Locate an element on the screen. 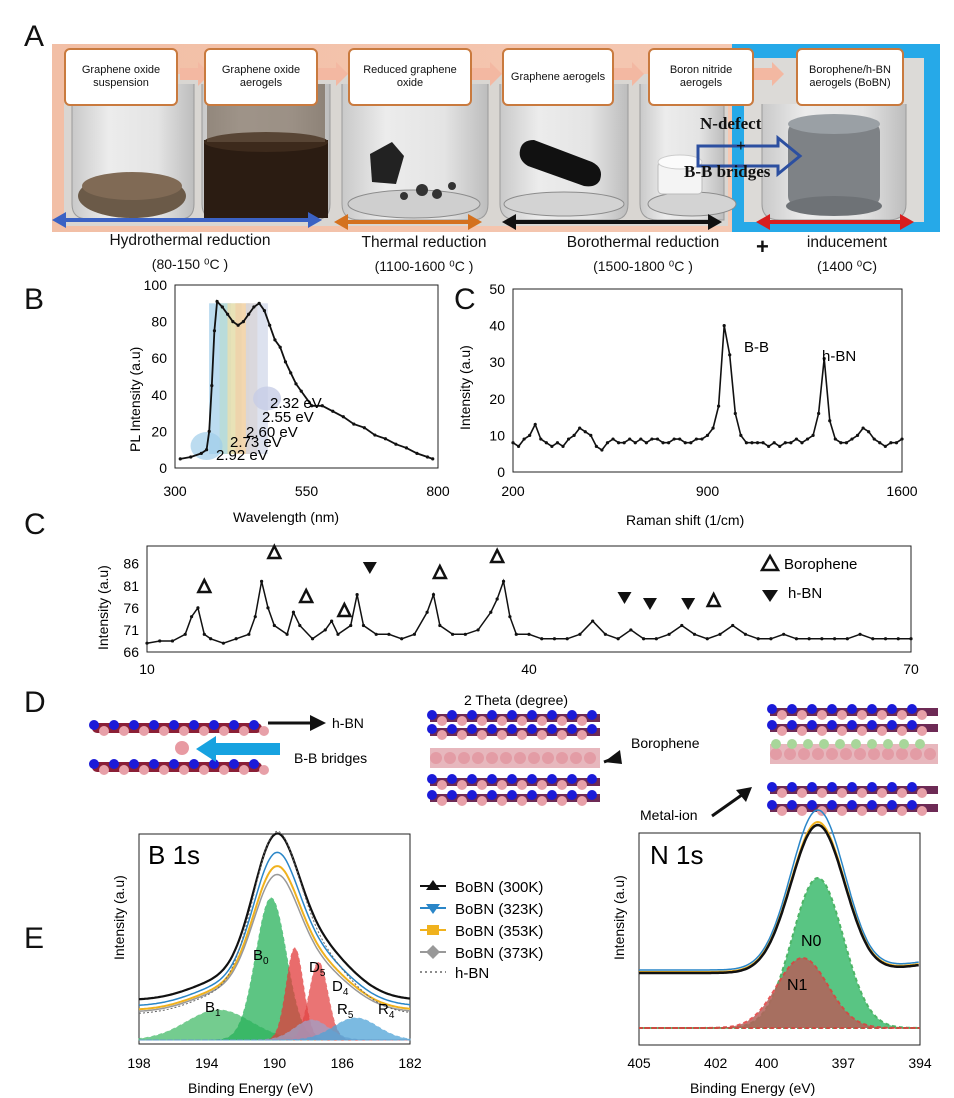  process-inducement: inducement (1400 ⁰C) is located at coordinates (847, 254).